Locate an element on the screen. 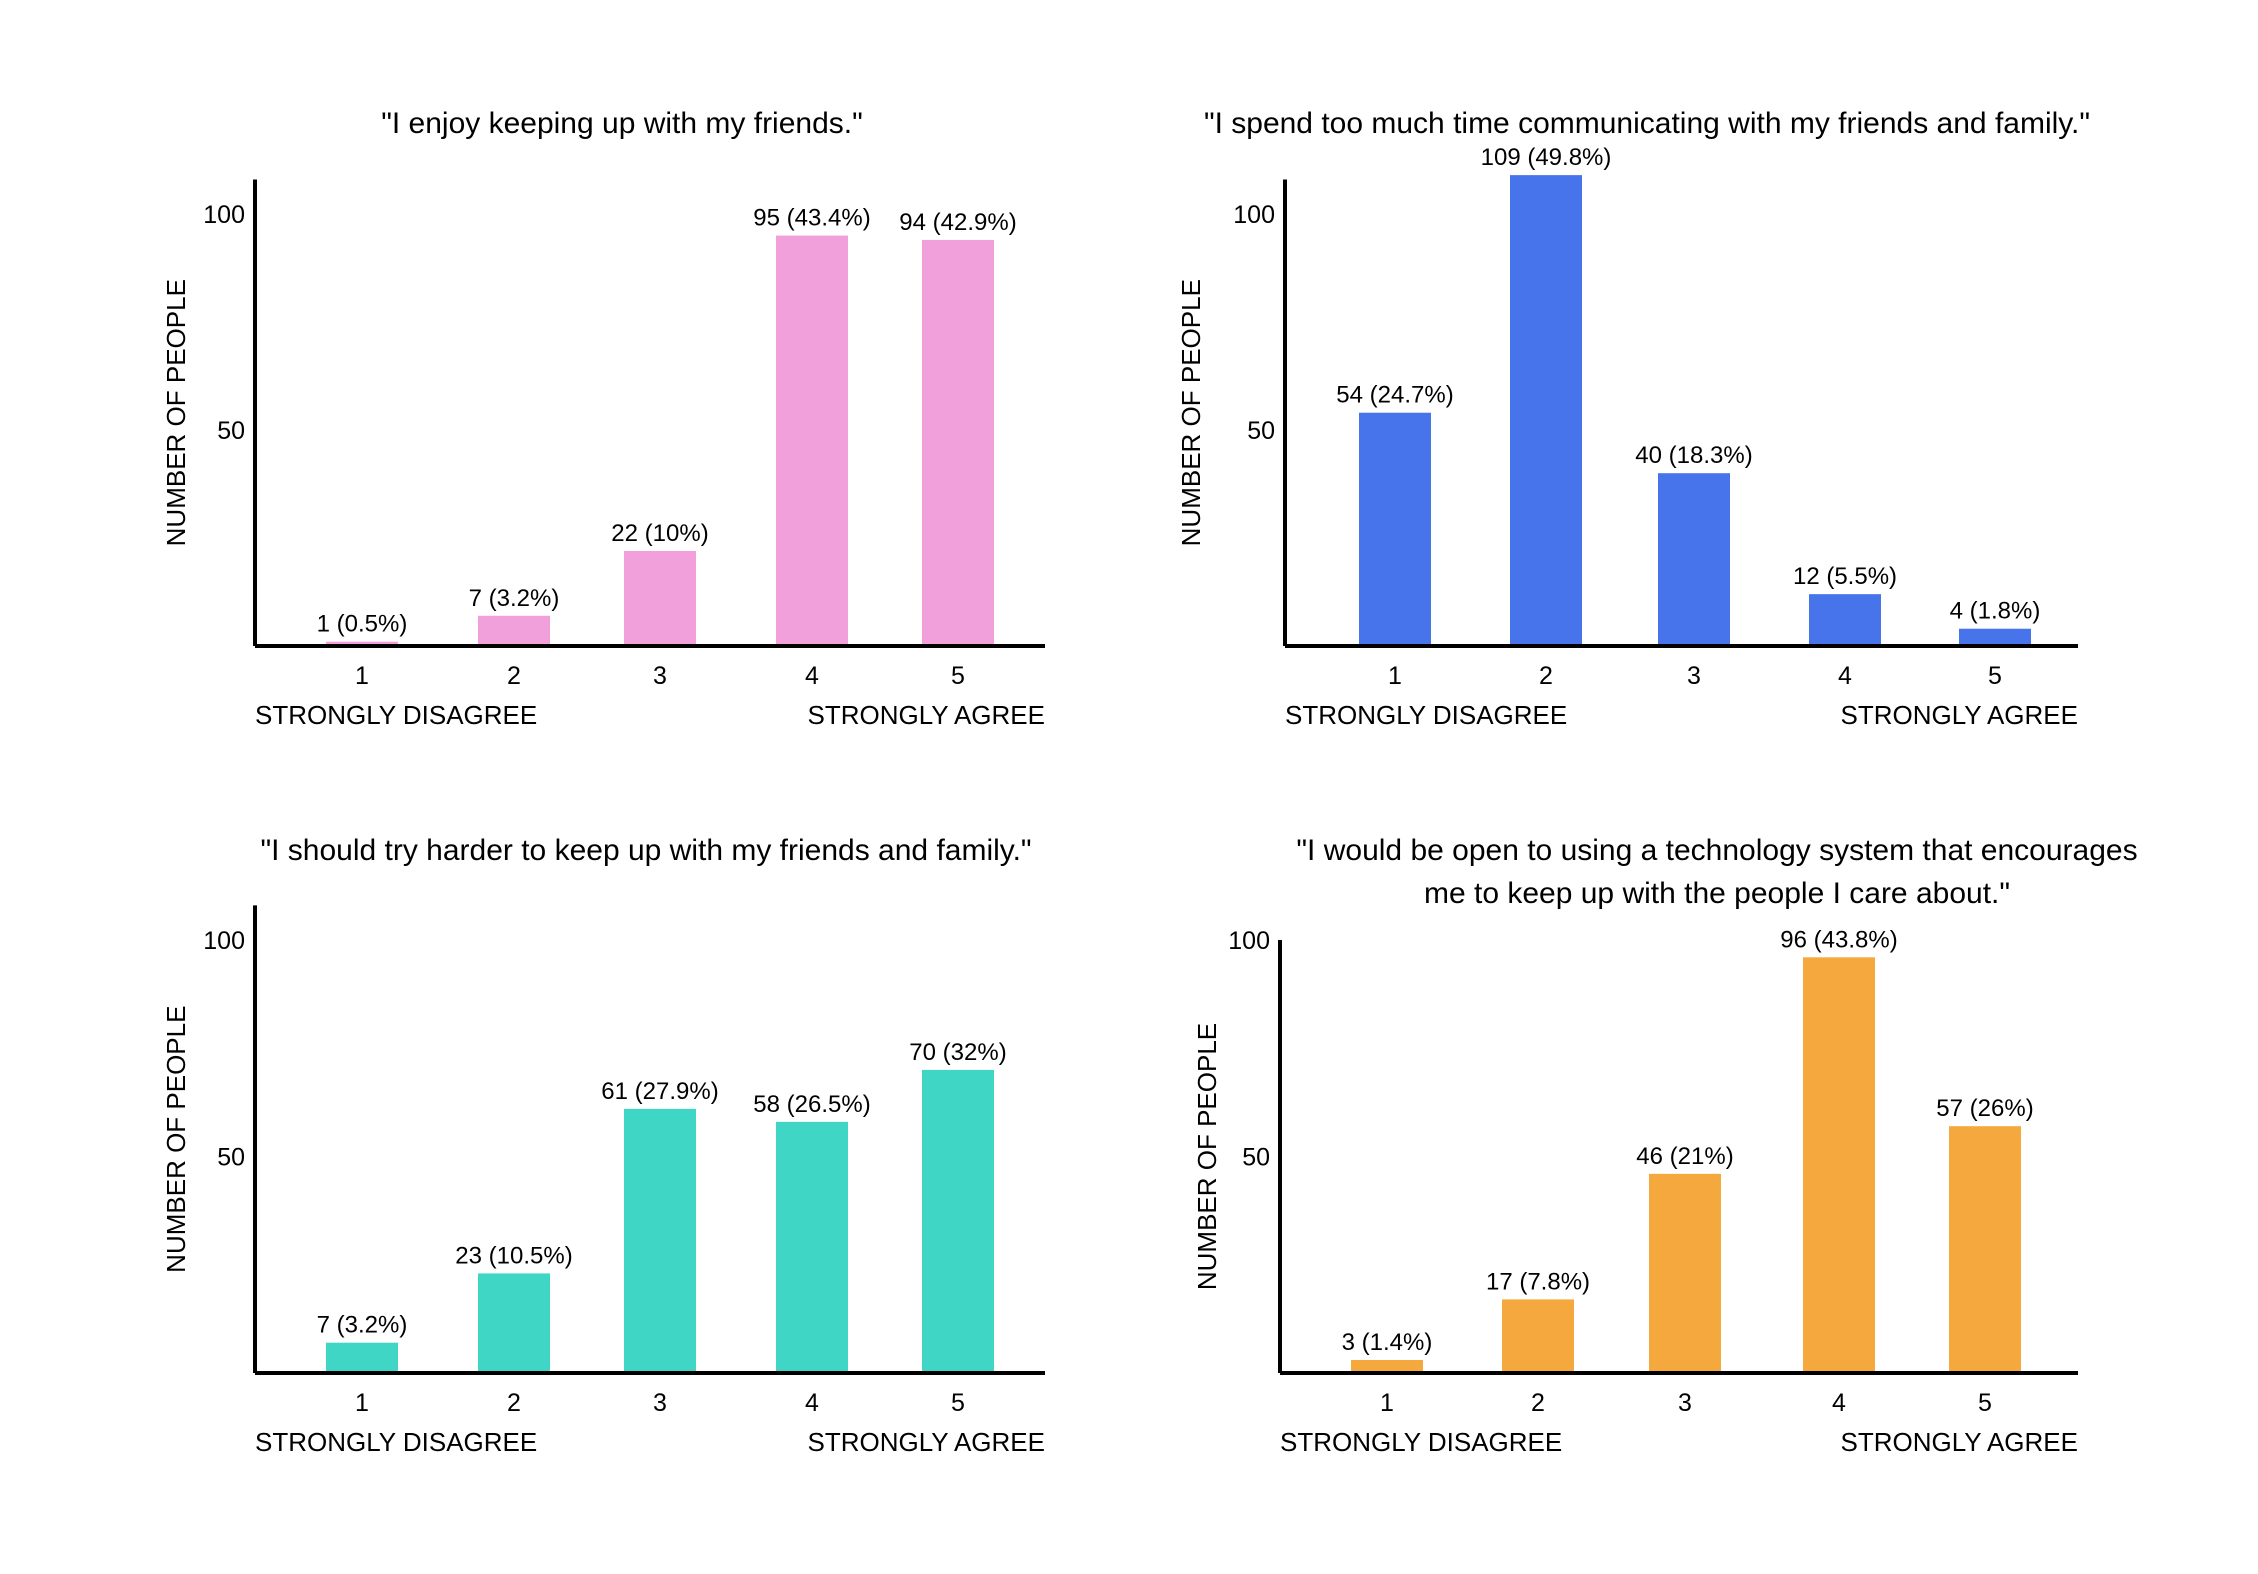  data-label-1: 54 (24.7%) is located at coordinates (1394, 395).